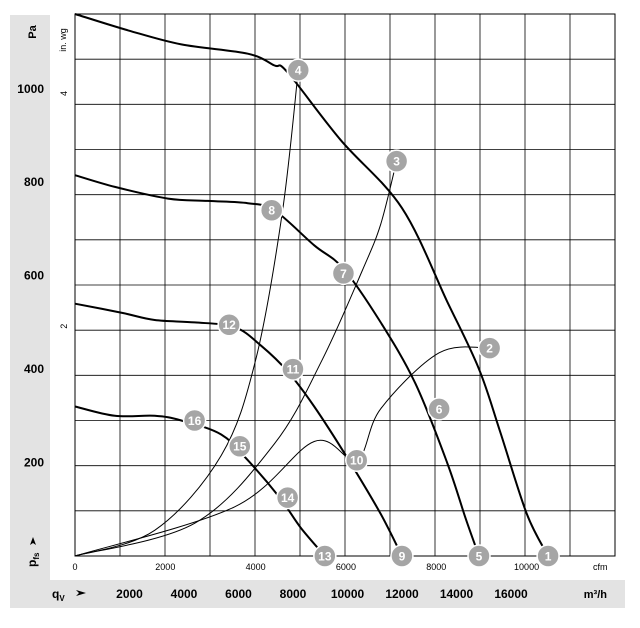  Describe the element at coordinates (402, 594) in the screenshot. I see `bottom-axis-tick-label: 12000` at that location.